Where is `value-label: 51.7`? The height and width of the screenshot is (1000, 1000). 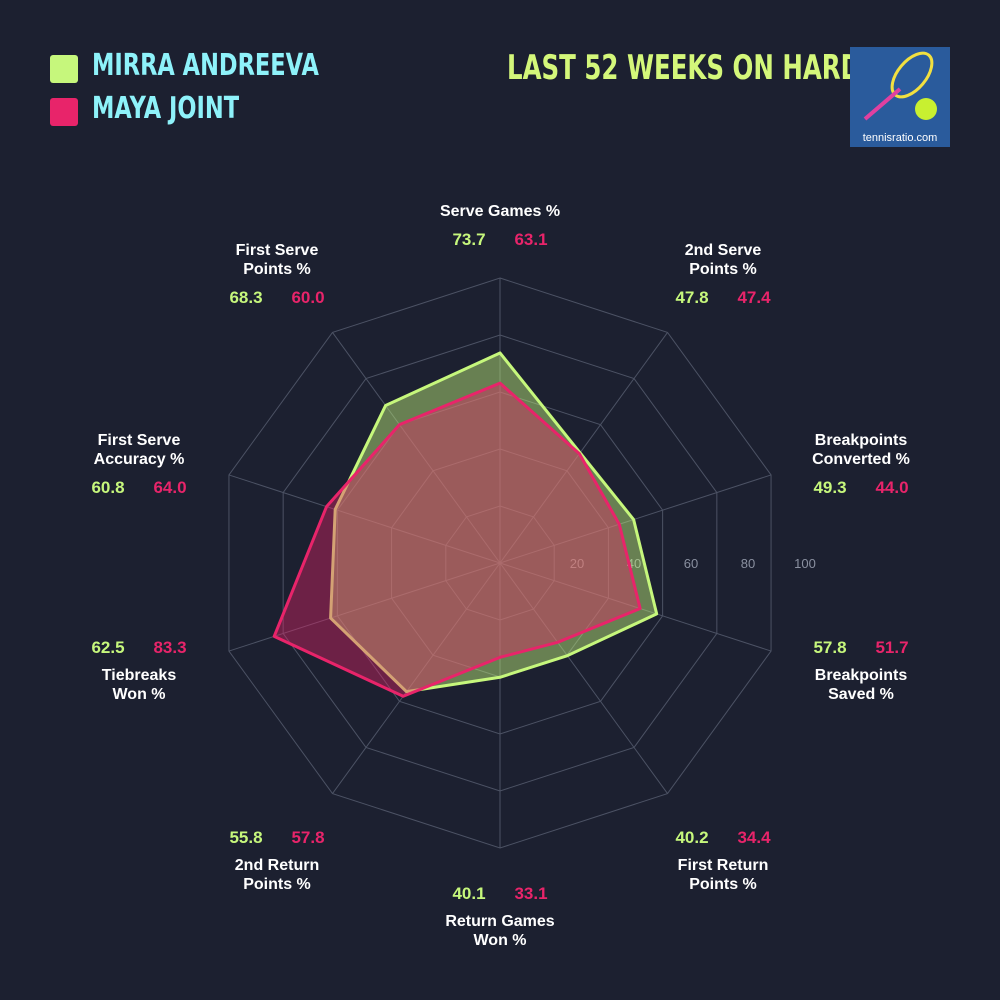
value-label: 51.7 is located at coordinates (892, 647).